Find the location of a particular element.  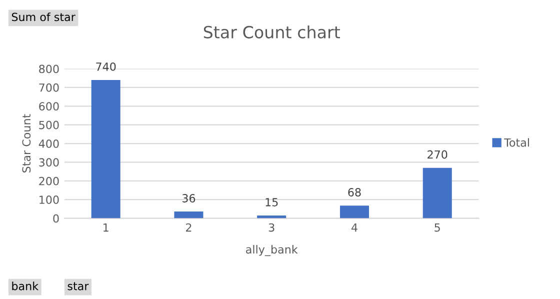

y-tick-label: 700 is located at coordinates (49, 87).